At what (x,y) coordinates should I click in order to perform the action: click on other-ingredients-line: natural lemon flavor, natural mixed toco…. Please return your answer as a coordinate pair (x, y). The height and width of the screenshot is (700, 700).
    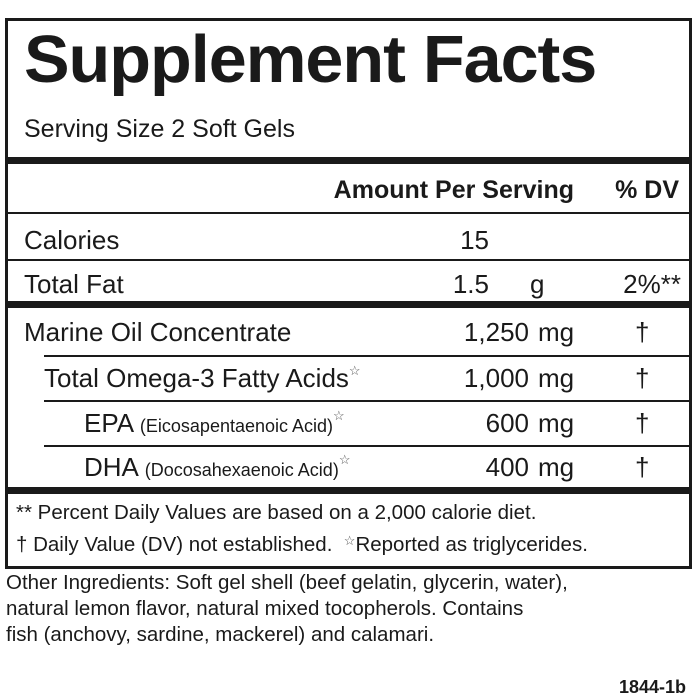
    Looking at the image, I should click on (265, 608).